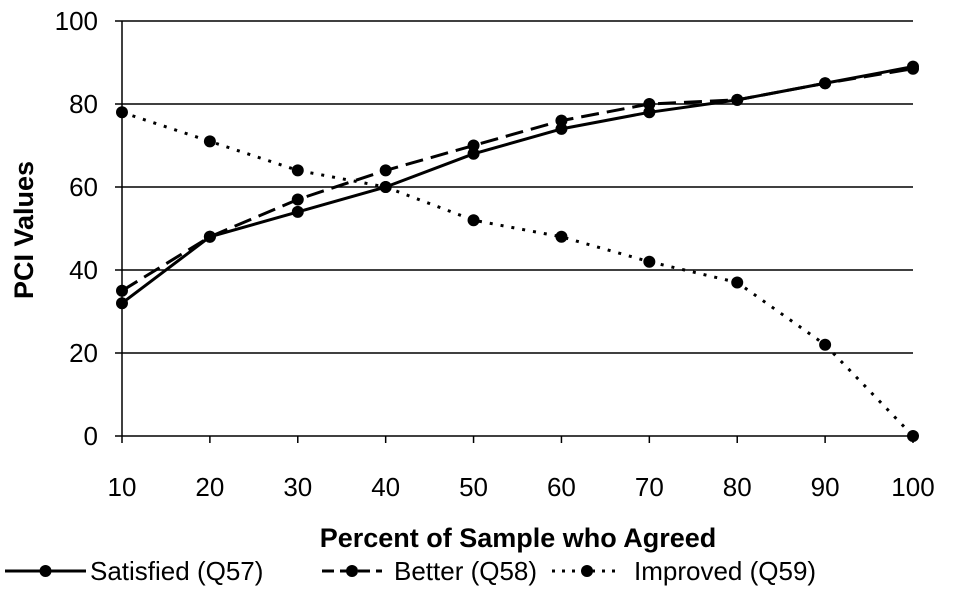 This screenshot has height=599, width=955. Describe the element at coordinates (83, 104) in the screenshot. I see `y-tick-label-80: 80` at that location.